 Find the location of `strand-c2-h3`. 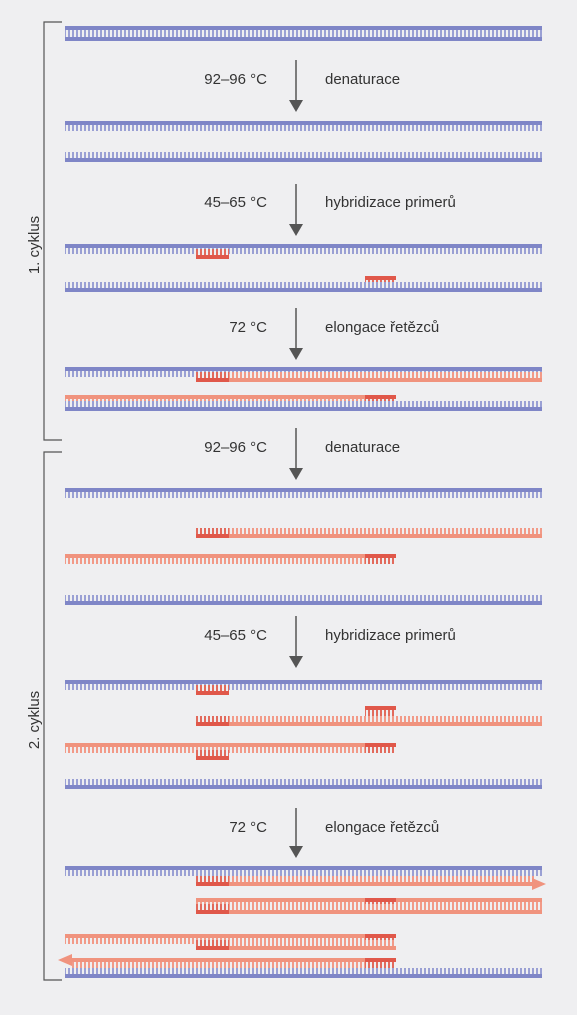

strand-c2-h3 is located at coordinates (230, 748).